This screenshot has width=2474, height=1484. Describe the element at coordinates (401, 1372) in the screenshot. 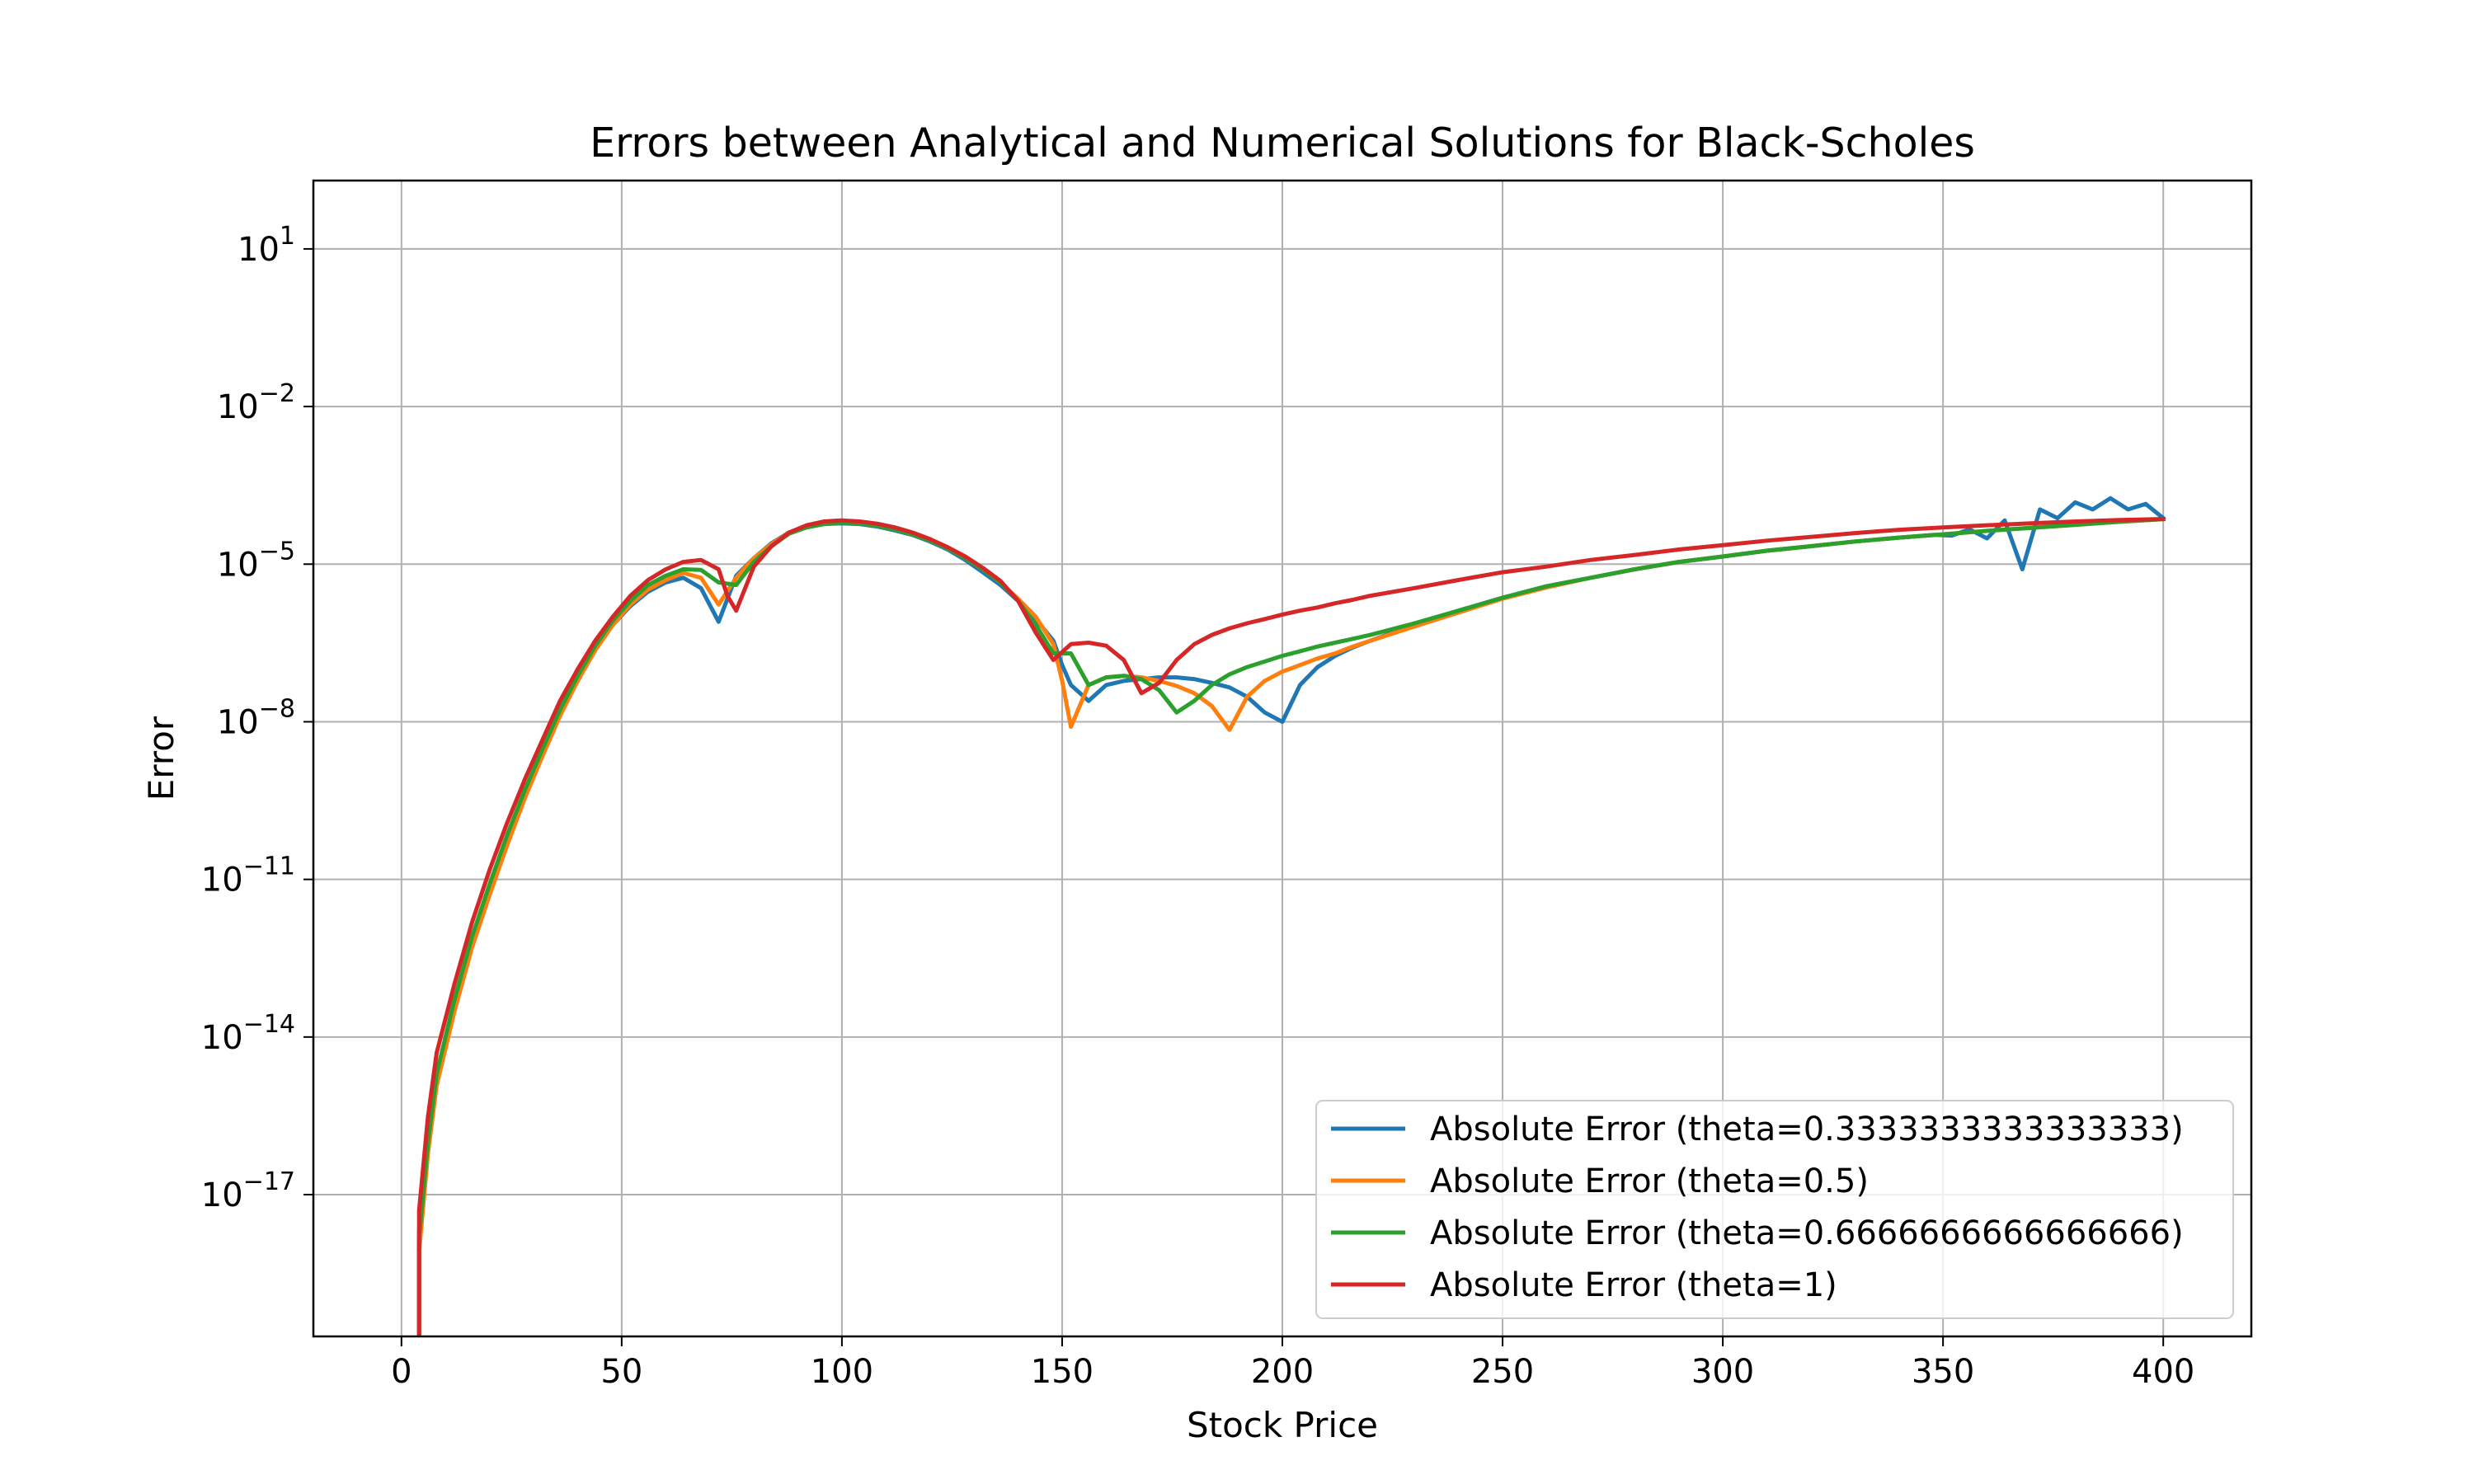

I see `x-tick-label: 0` at that location.